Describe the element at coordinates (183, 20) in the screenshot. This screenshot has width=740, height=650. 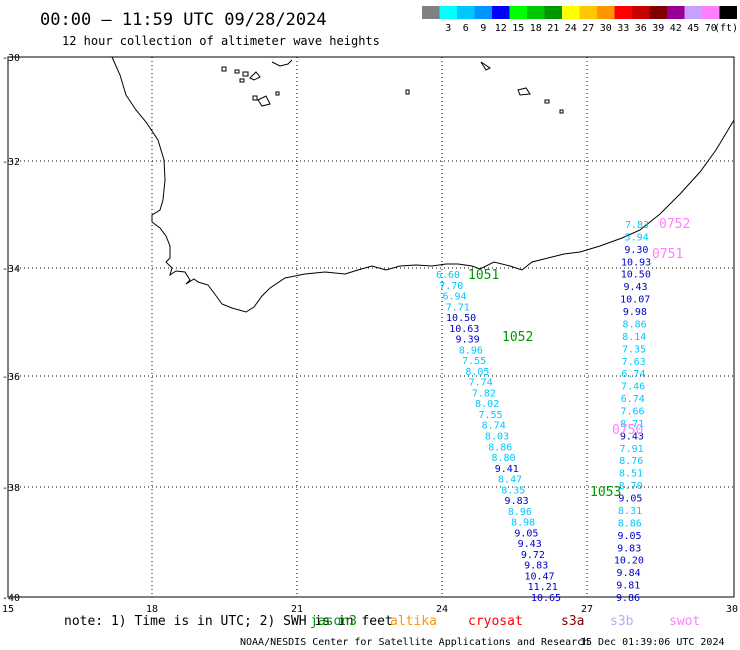
I see `map-title: 00:00 – 11:59 UTC 09/28/2024` at that location.